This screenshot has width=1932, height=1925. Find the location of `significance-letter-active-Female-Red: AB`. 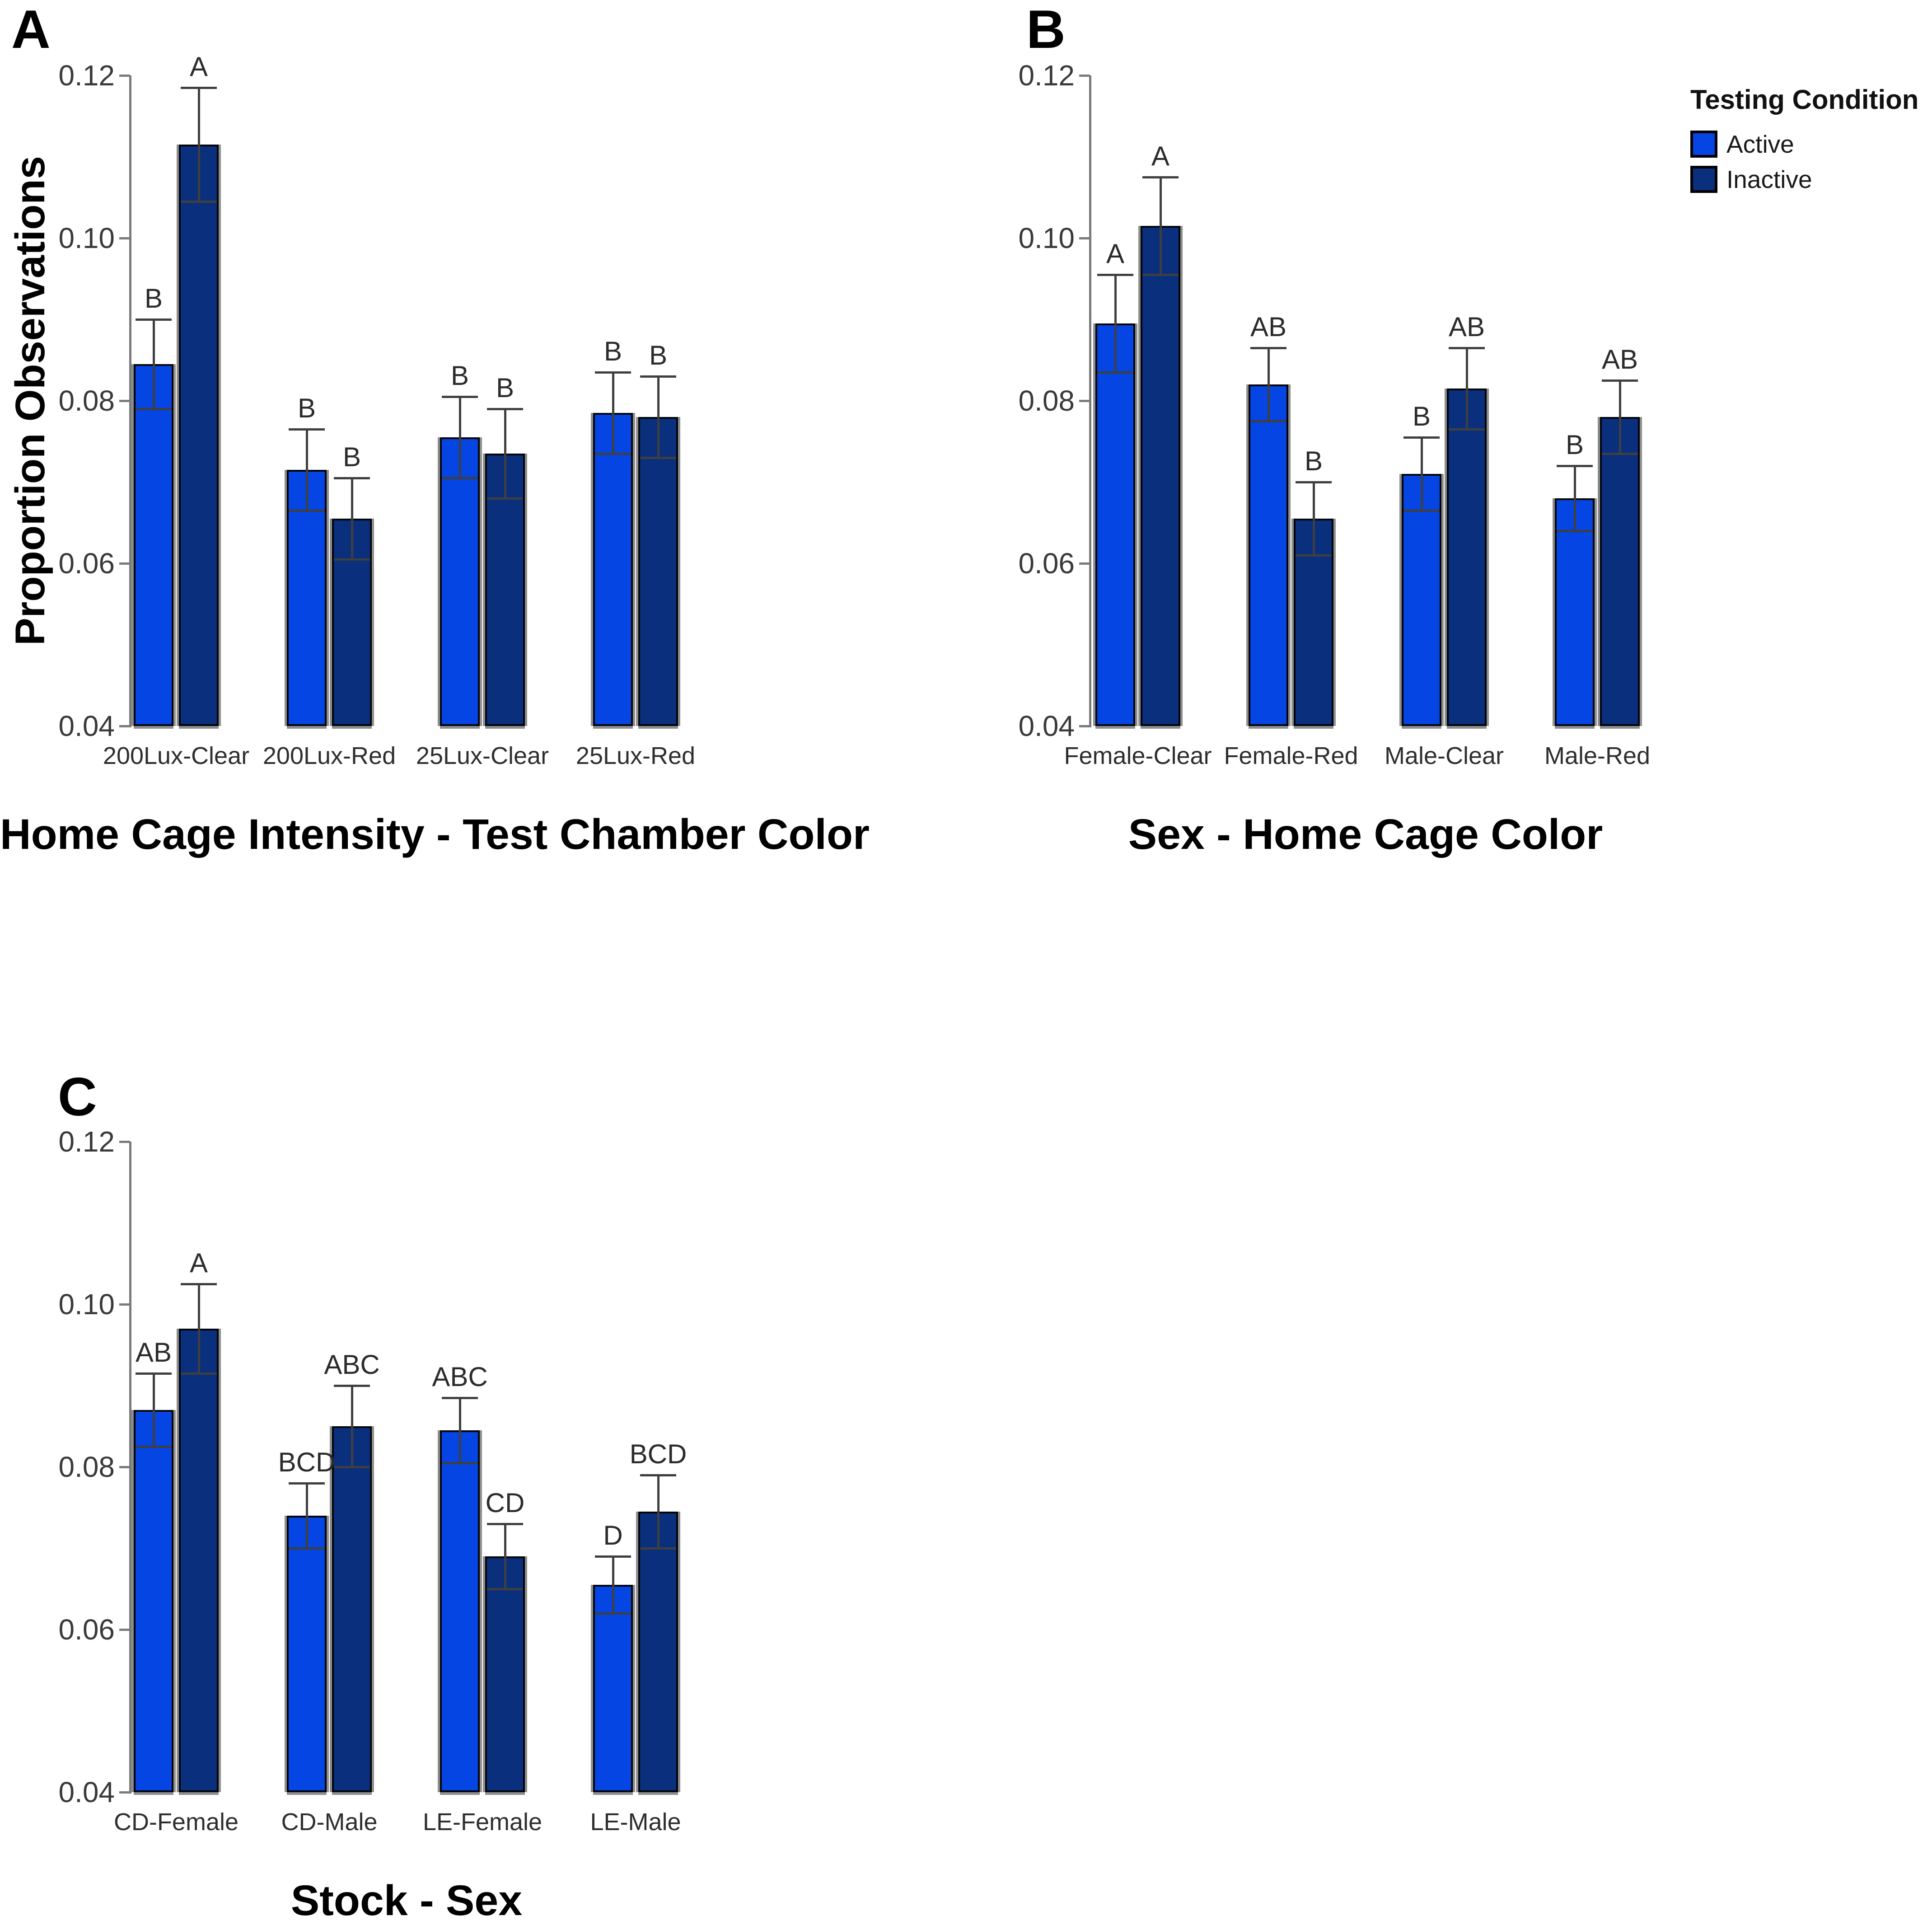

significance-letter-active-Female-Red: AB is located at coordinates (1268, 327).